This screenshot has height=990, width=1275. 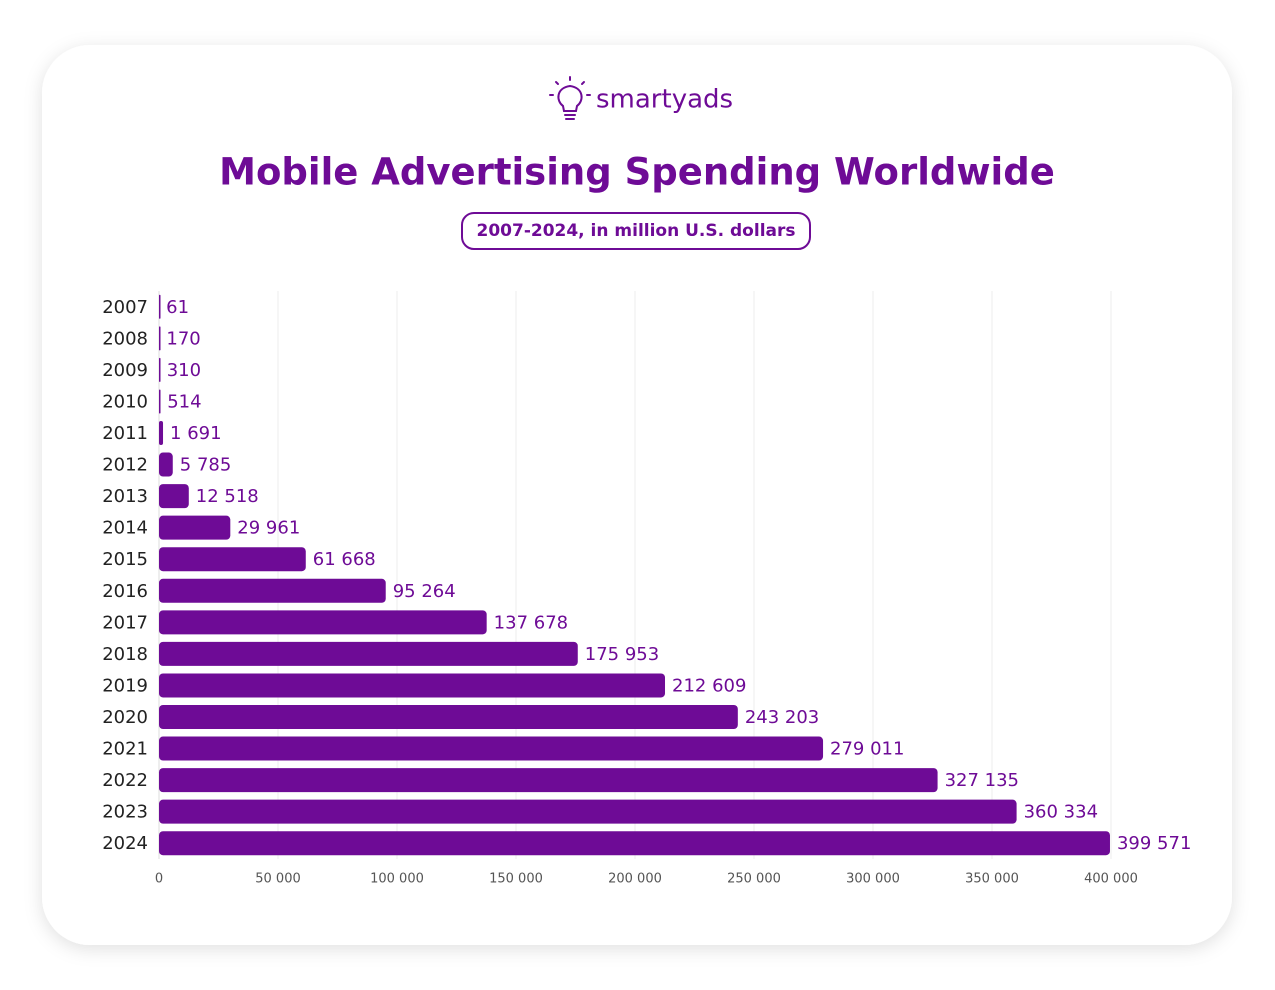 I want to click on y-tick-label: 2009, so click(x=125, y=370).